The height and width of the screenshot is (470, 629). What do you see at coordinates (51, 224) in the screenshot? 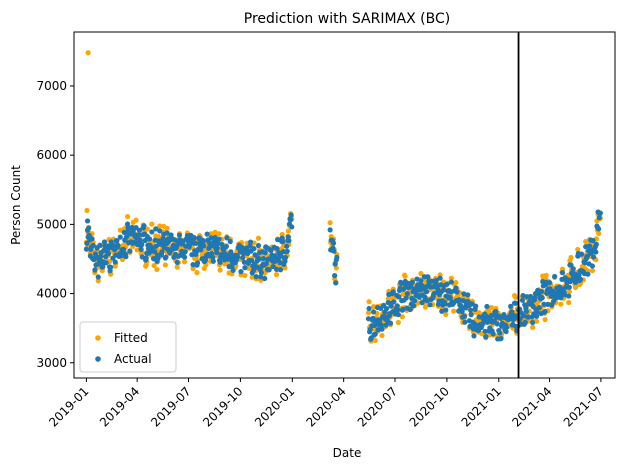
I see `y-tick-label: 5000` at bounding box center [51, 224].